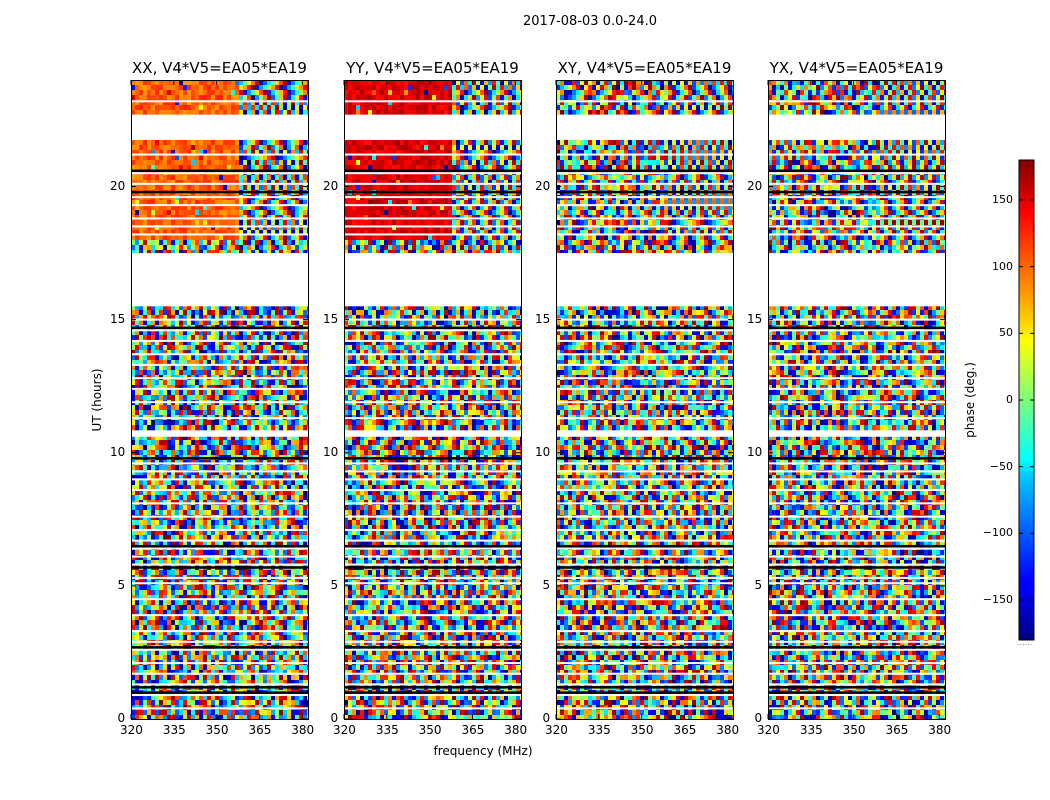 The height and width of the screenshot is (800, 1050). What do you see at coordinates (1006, 332) in the screenshot?
I see `colorbar-tick-label: 50` at bounding box center [1006, 332].